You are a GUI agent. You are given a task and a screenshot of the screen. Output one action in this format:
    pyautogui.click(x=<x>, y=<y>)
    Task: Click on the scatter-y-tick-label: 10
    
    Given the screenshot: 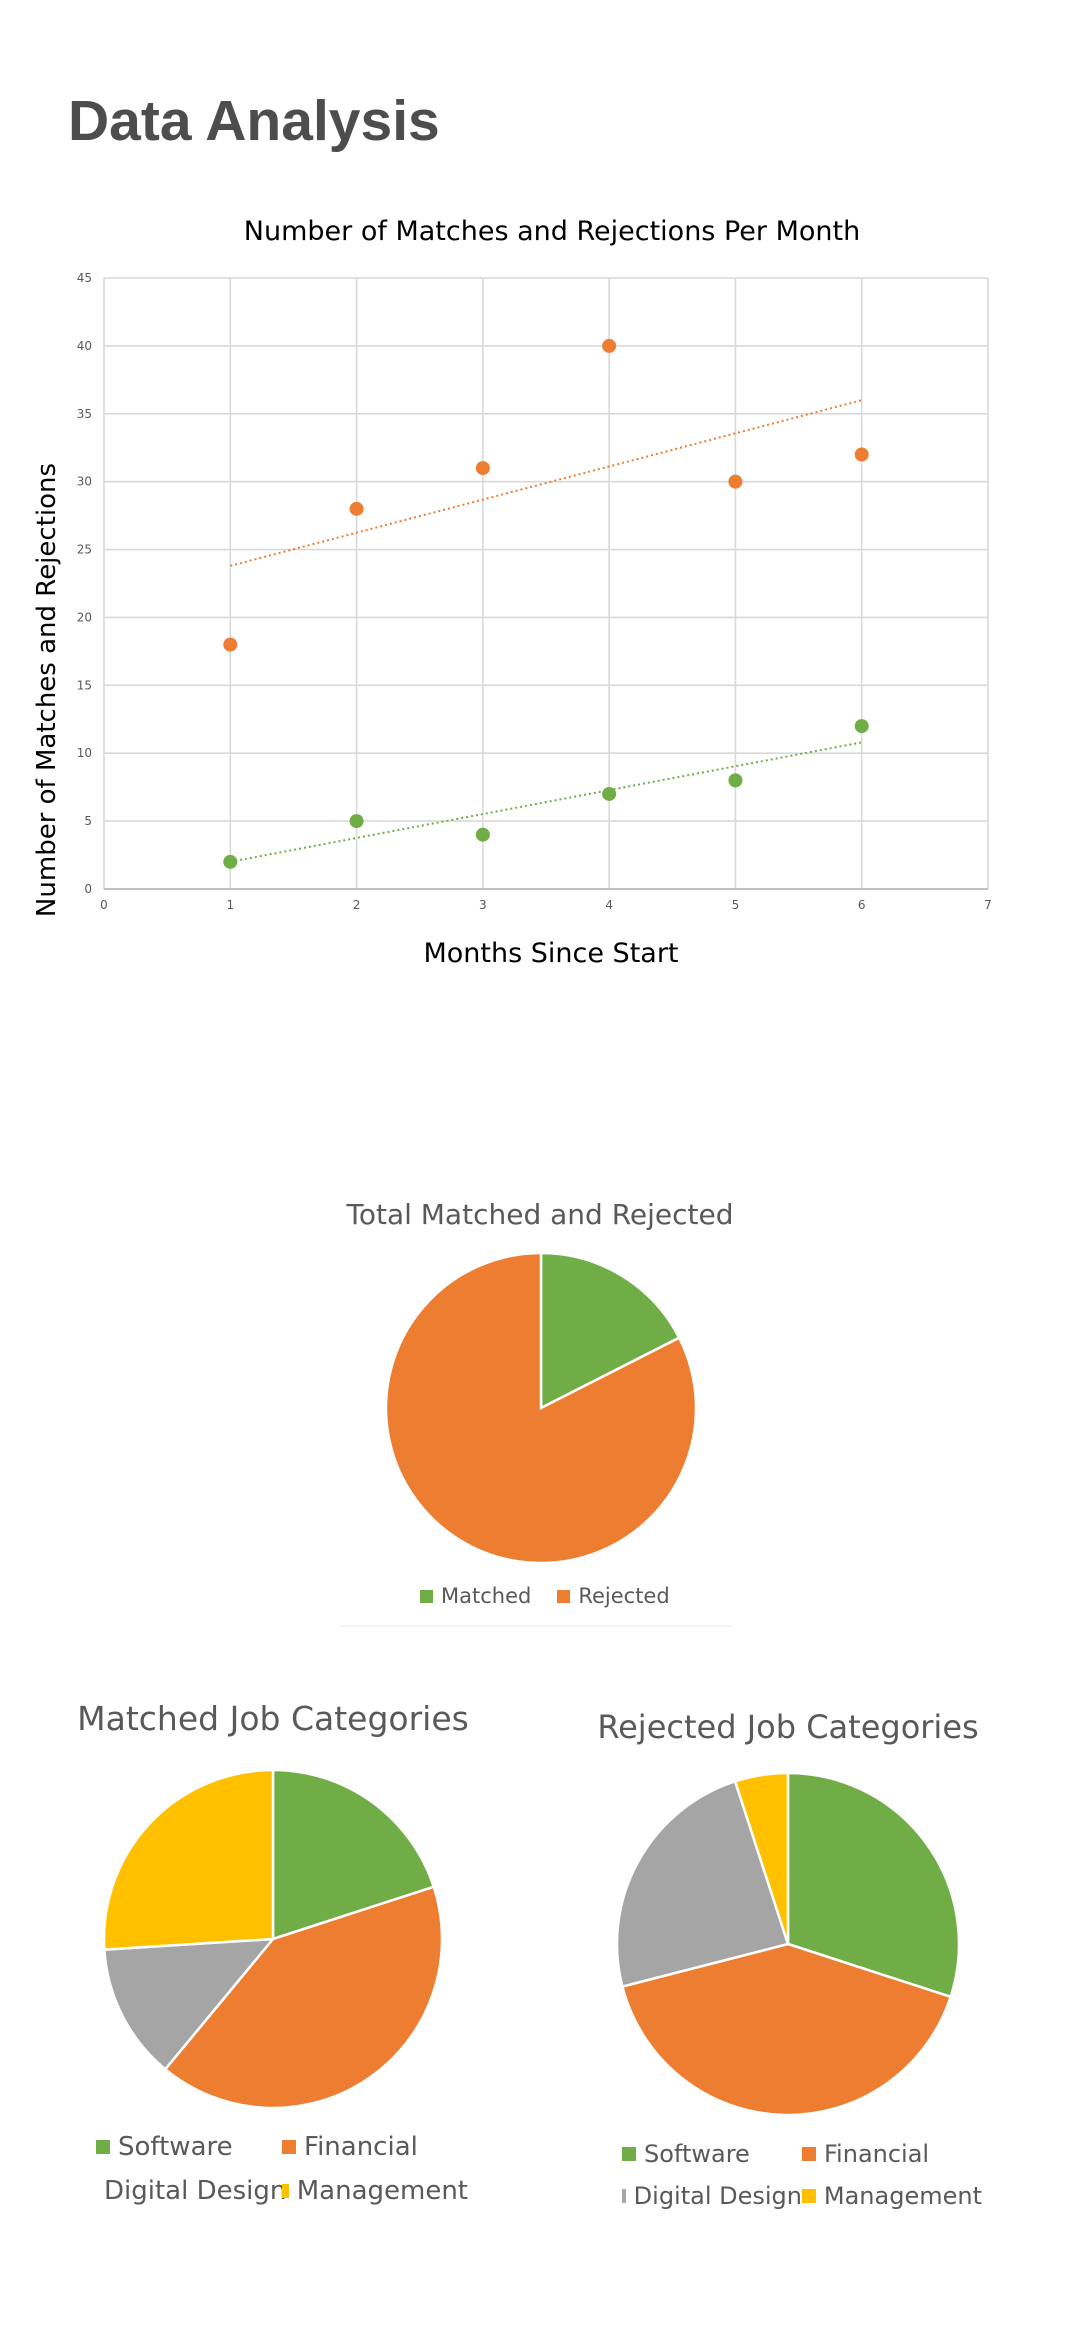 What is the action you would take?
    pyautogui.click(x=84, y=753)
    